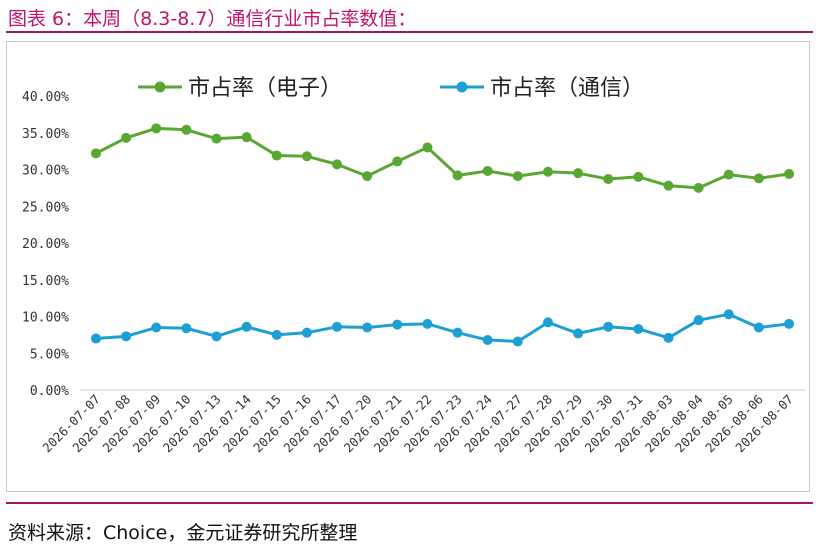  Describe the element at coordinates (409, 503) in the screenshot. I see `source-divider` at that location.